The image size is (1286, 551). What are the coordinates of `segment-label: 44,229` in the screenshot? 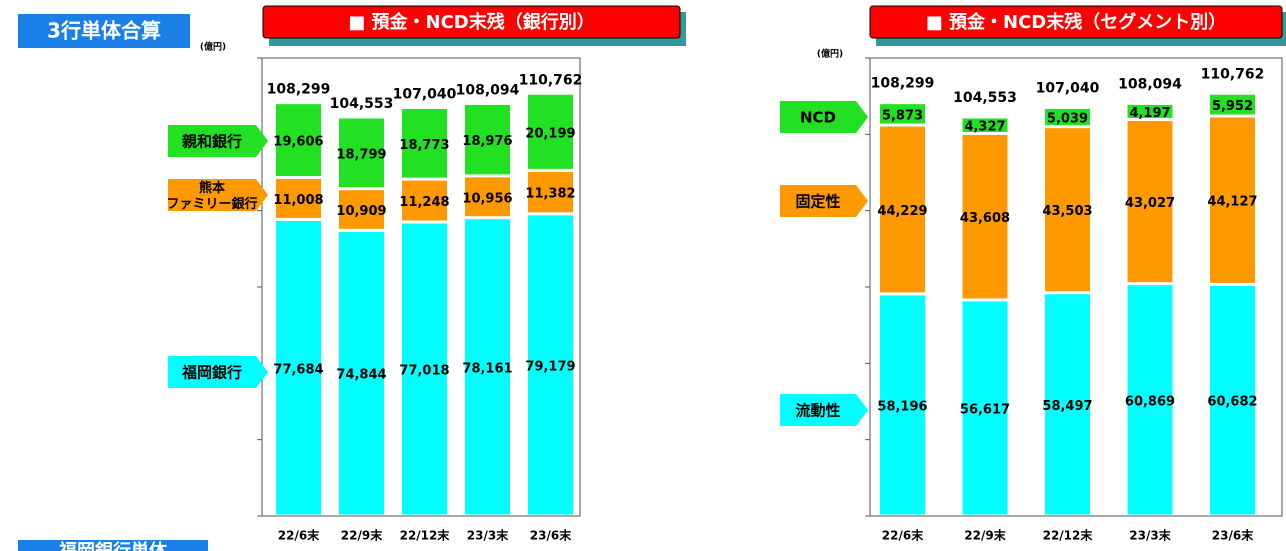 It's located at (902, 211).